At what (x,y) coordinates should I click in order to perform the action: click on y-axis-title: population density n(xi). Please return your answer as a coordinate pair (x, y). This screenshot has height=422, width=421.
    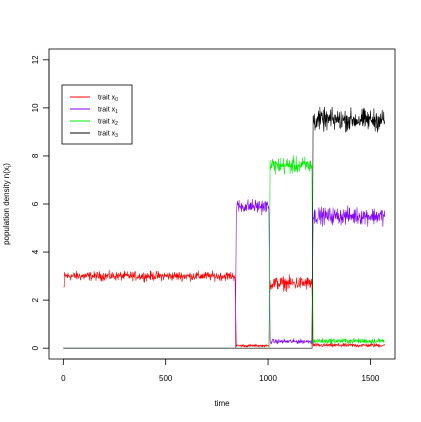
    Looking at the image, I should click on (7, 204).